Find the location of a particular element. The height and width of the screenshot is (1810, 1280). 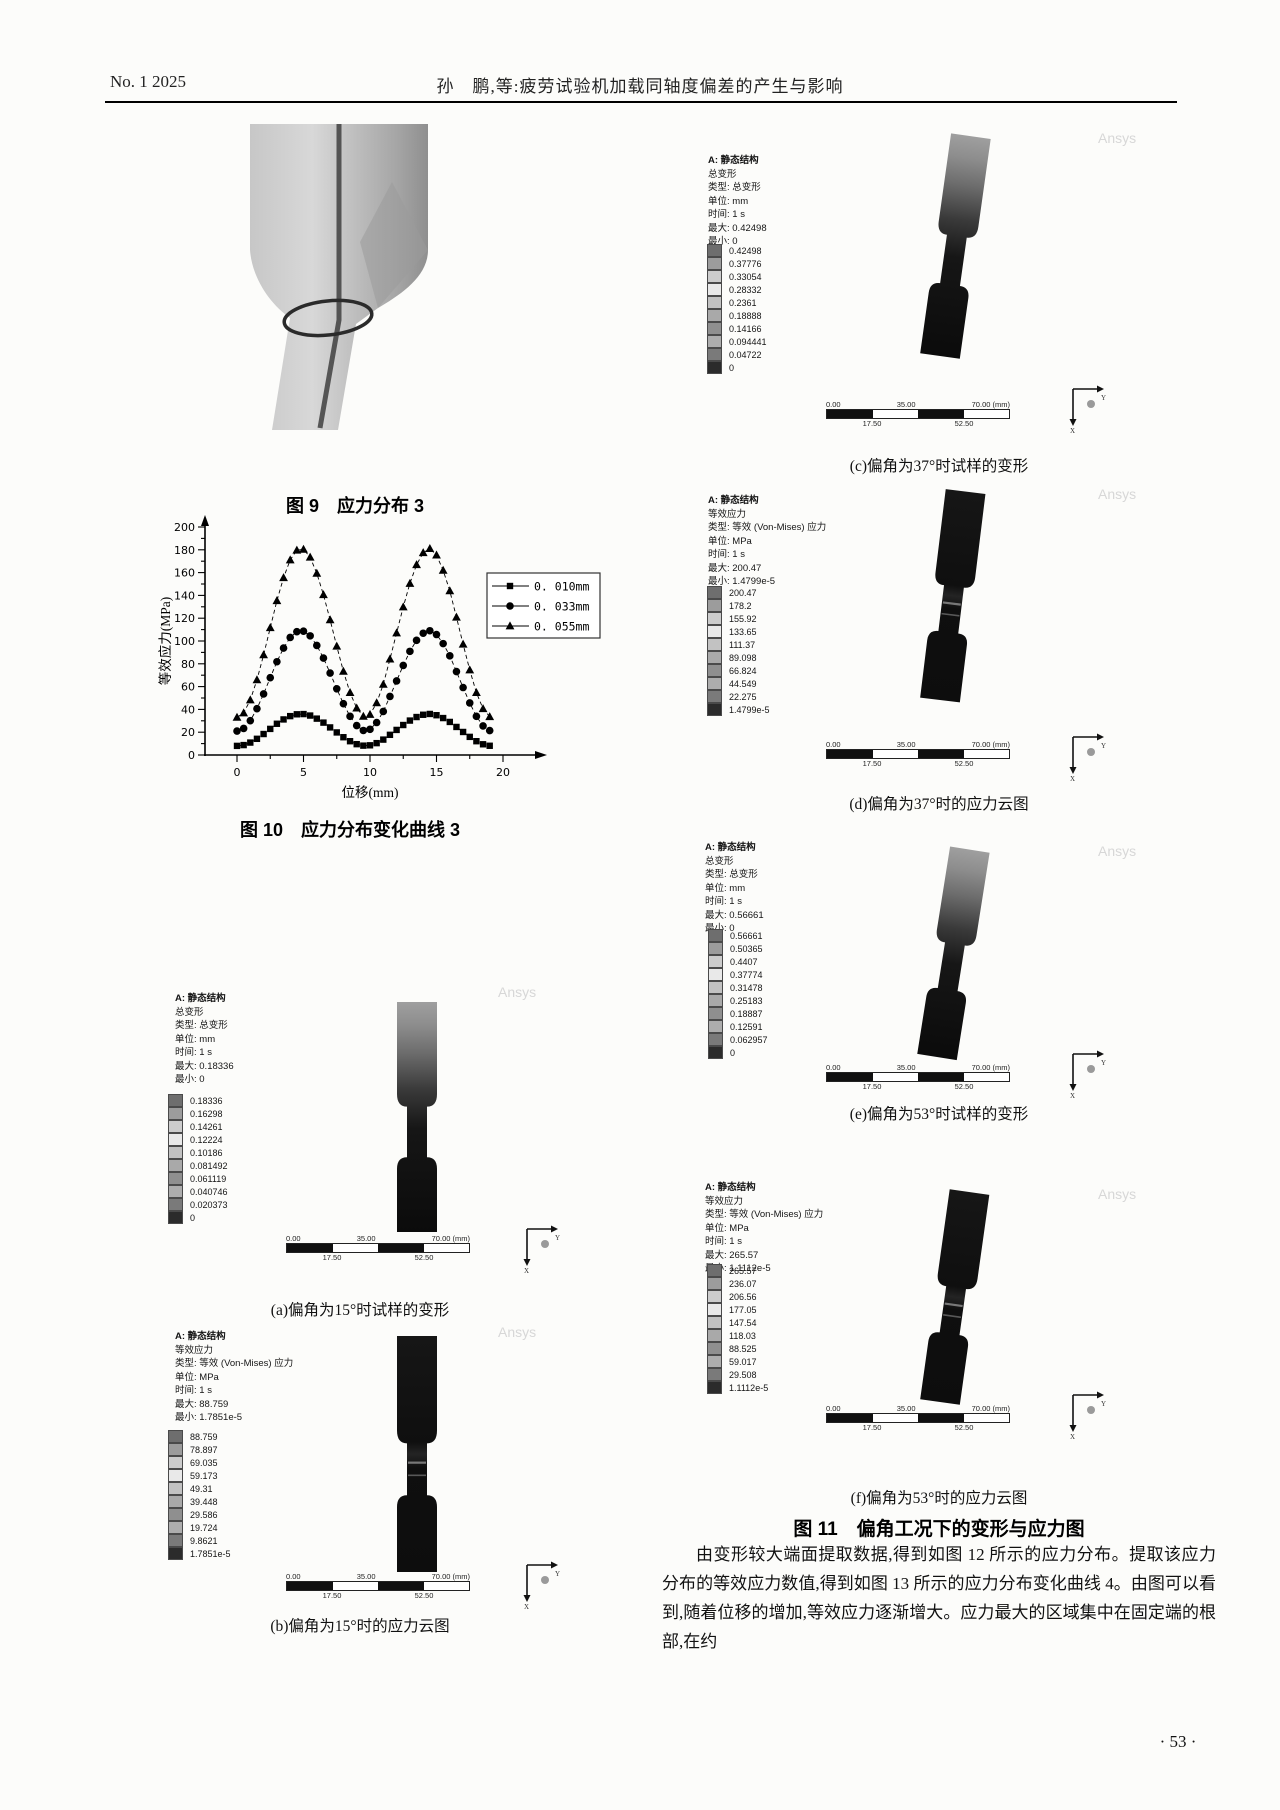

colorbar-value: 78.897 is located at coordinates (204, 1449).